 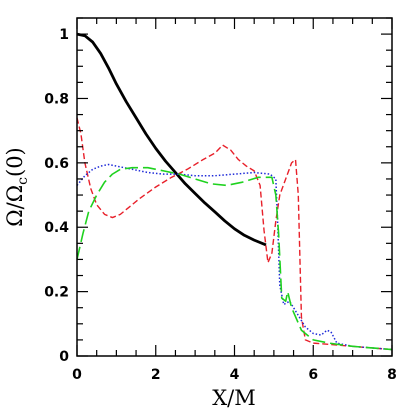 What do you see at coordinates (23, 181) in the screenshot?
I see `y-axis-title-subscript: c` at bounding box center [23, 181].